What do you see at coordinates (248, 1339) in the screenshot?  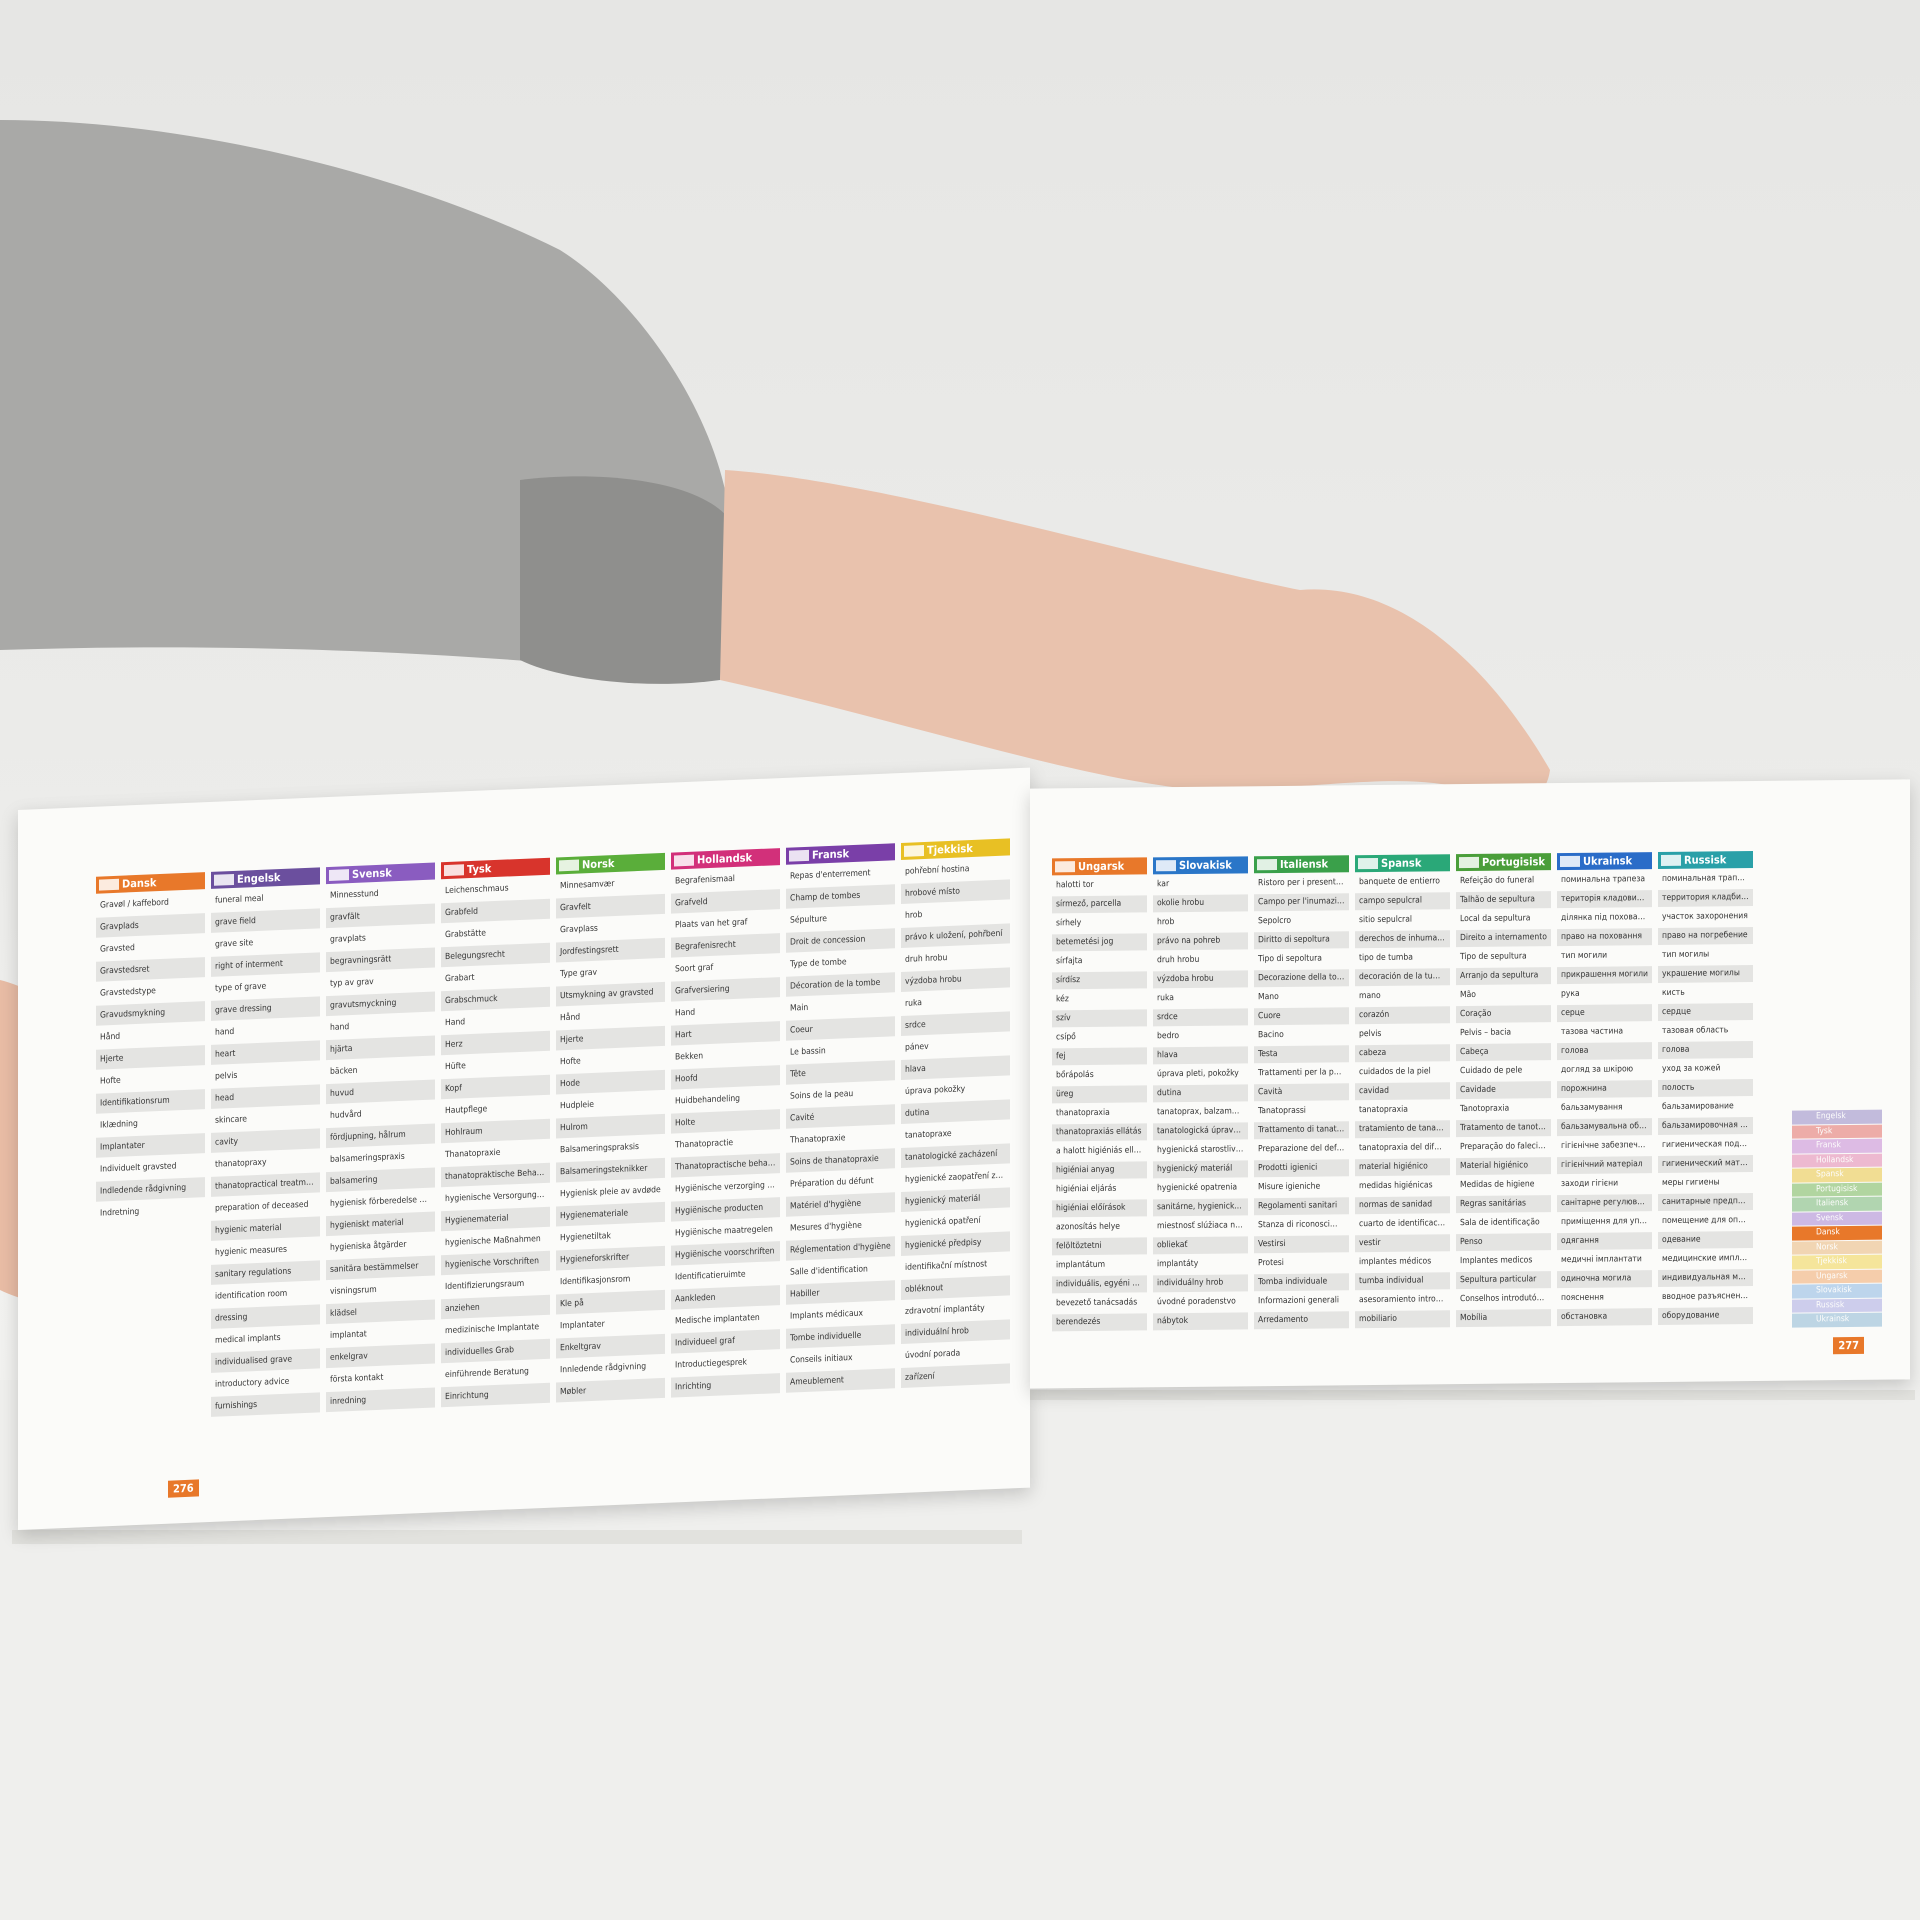 I see `term: medical implants` at bounding box center [248, 1339].